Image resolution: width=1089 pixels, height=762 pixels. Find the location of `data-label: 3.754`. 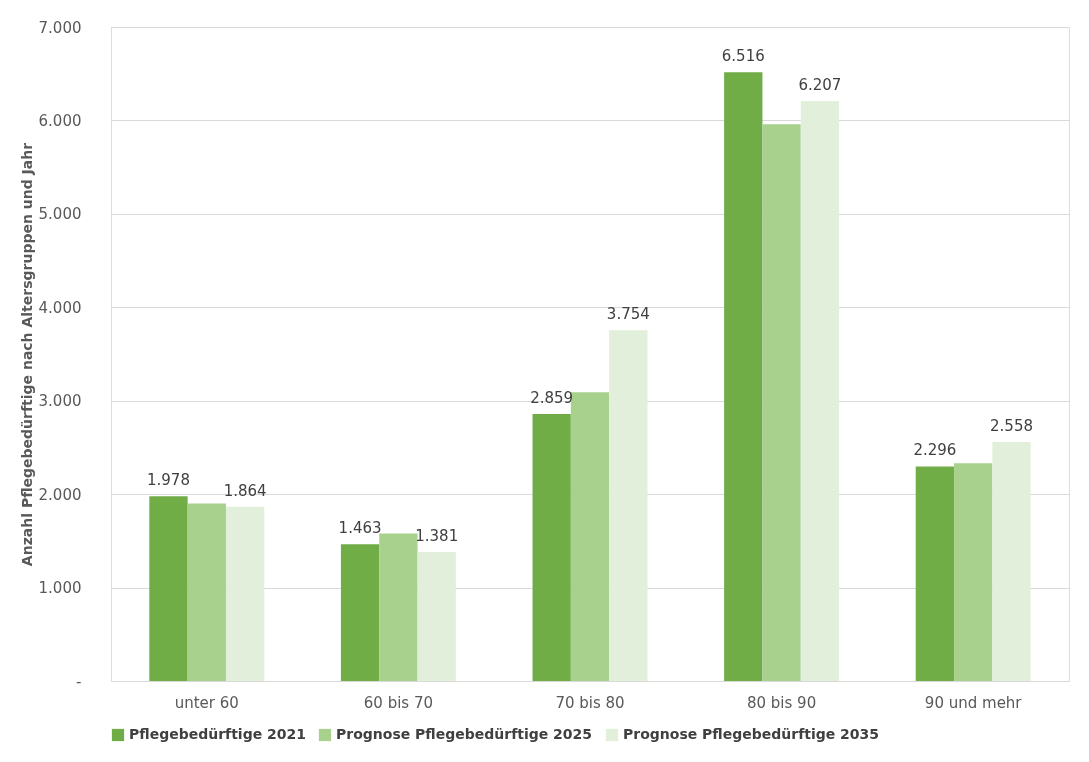

data-label: 3.754 is located at coordinates (628, 314).